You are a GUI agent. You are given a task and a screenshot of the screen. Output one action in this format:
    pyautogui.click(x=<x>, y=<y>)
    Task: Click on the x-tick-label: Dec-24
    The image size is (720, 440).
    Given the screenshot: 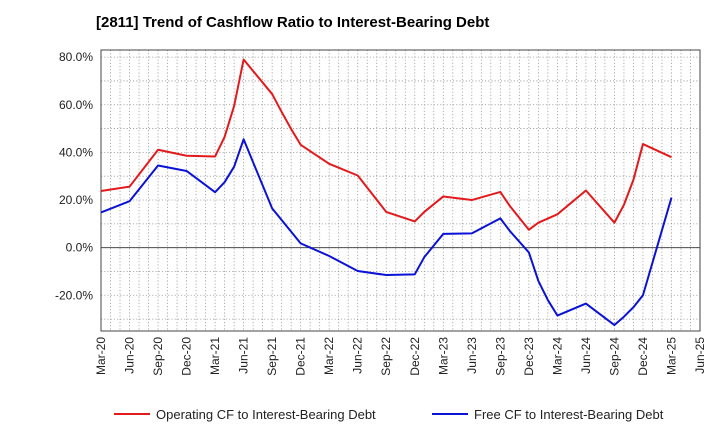 What is the action you would take?
    pyautogui.click(x=643, y=356)
    